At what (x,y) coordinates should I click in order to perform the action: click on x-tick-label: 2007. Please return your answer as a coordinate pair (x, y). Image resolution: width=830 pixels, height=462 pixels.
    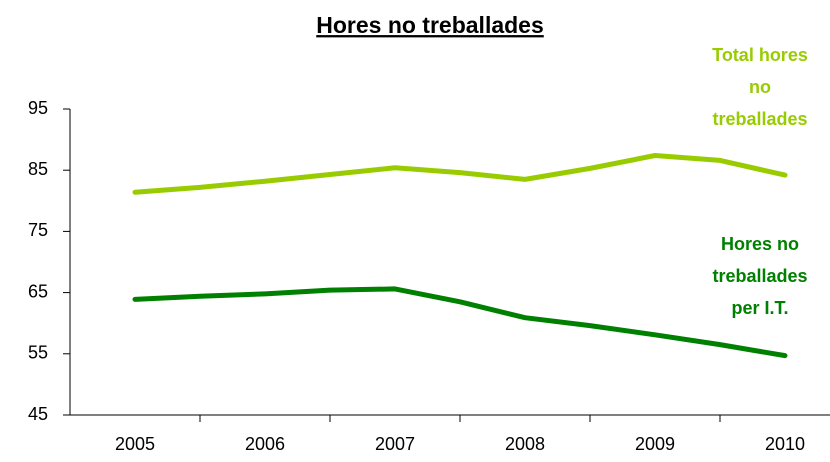
    Looking at the image, I should click on (395, 444).